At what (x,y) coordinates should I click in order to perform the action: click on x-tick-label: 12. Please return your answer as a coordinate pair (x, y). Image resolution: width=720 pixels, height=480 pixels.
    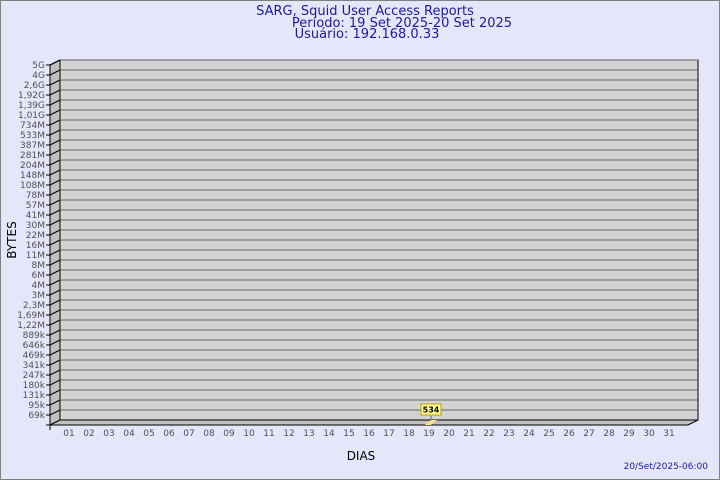
    Looking at the image, I should click on (288, 434).